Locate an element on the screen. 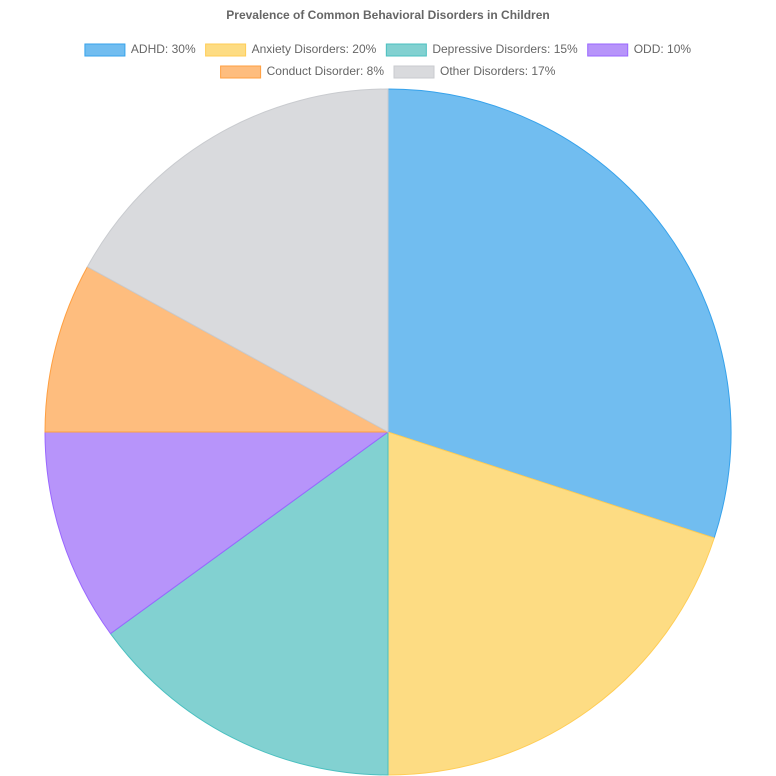 The image size is (776, 776). legend-item: Depressive Disorders: 15% is located at coordinates (481, 49).